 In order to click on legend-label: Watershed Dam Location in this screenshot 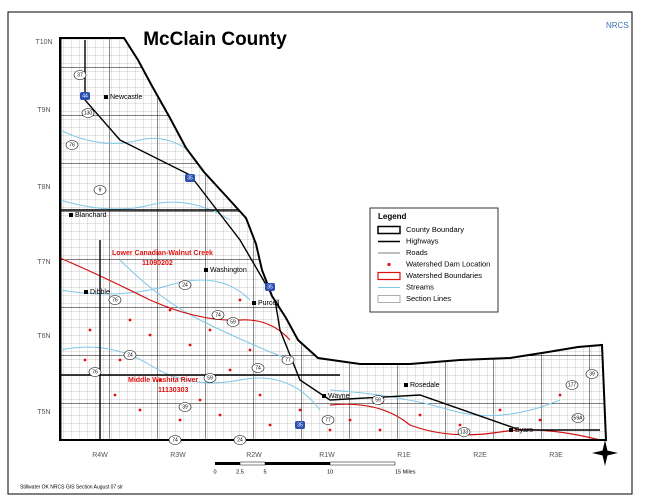, I will do `click(448, 263)`.